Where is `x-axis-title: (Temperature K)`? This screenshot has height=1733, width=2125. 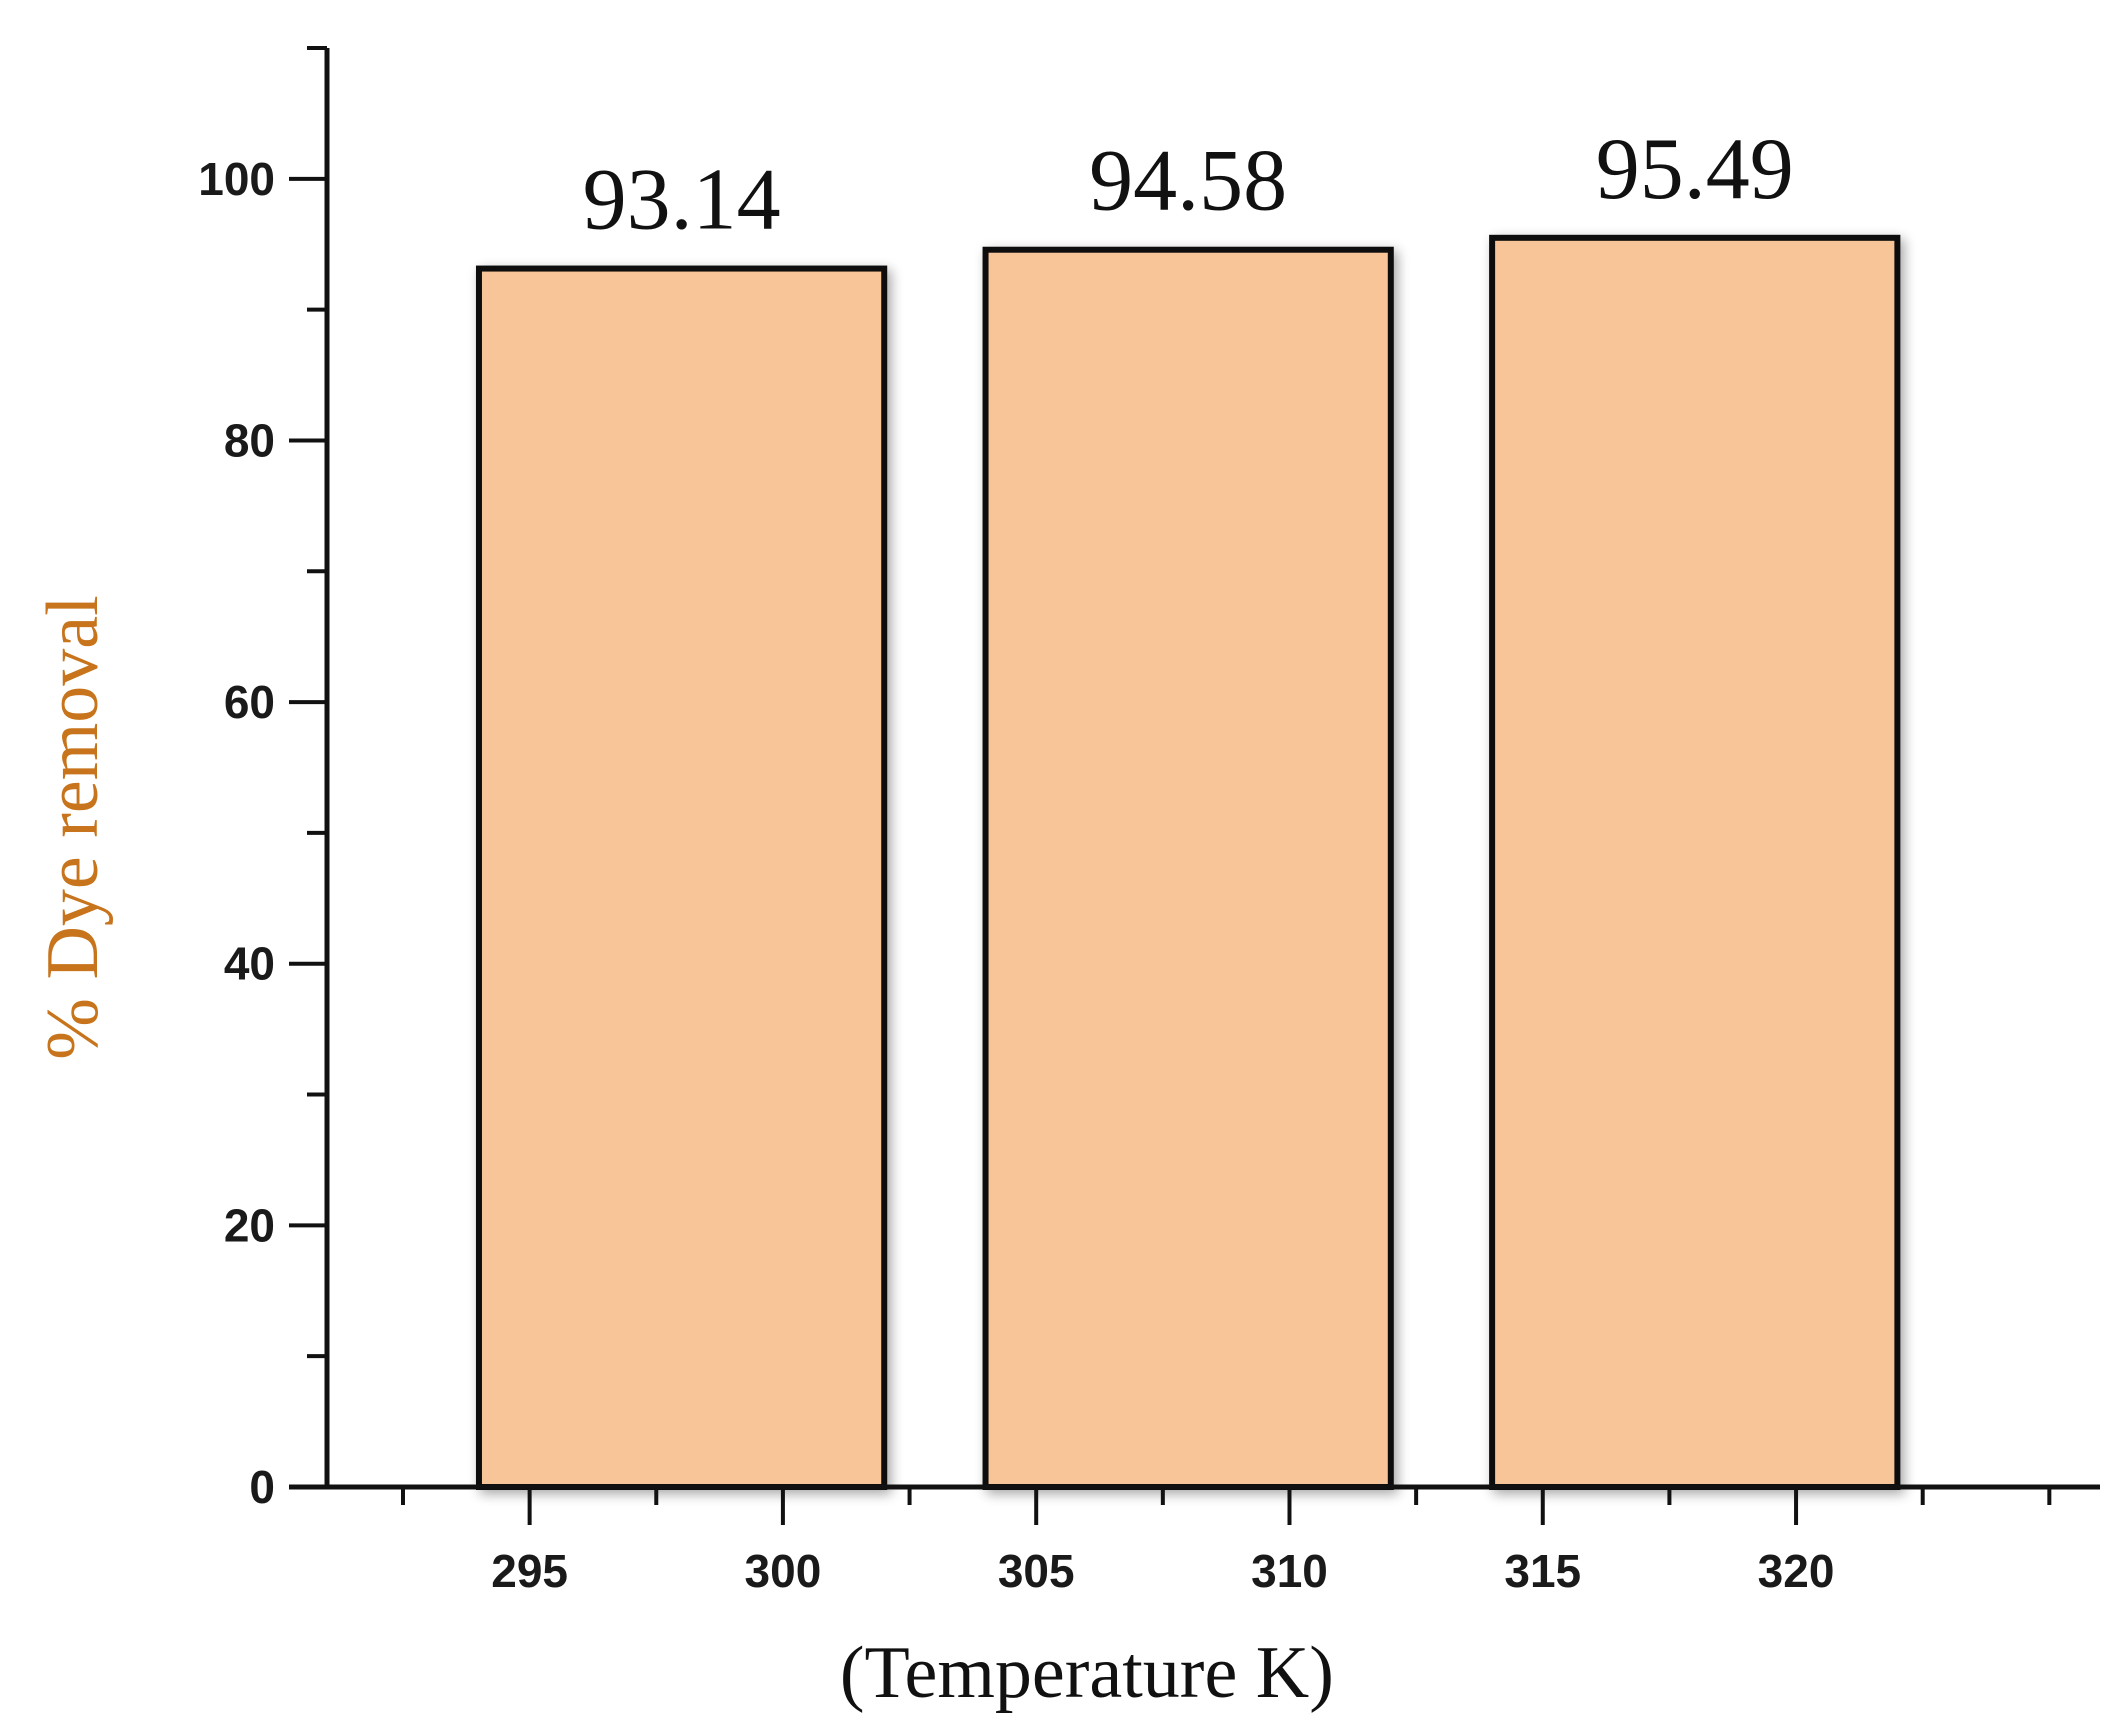
x-axis-title: (Temperature K) is located at coordinates (1087, 1673).